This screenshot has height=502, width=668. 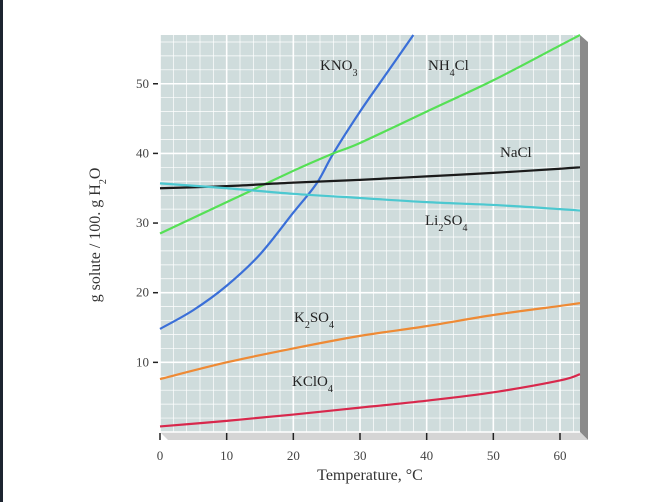 I want to click on y-tick-label: 50, so click(x=142, y=83).